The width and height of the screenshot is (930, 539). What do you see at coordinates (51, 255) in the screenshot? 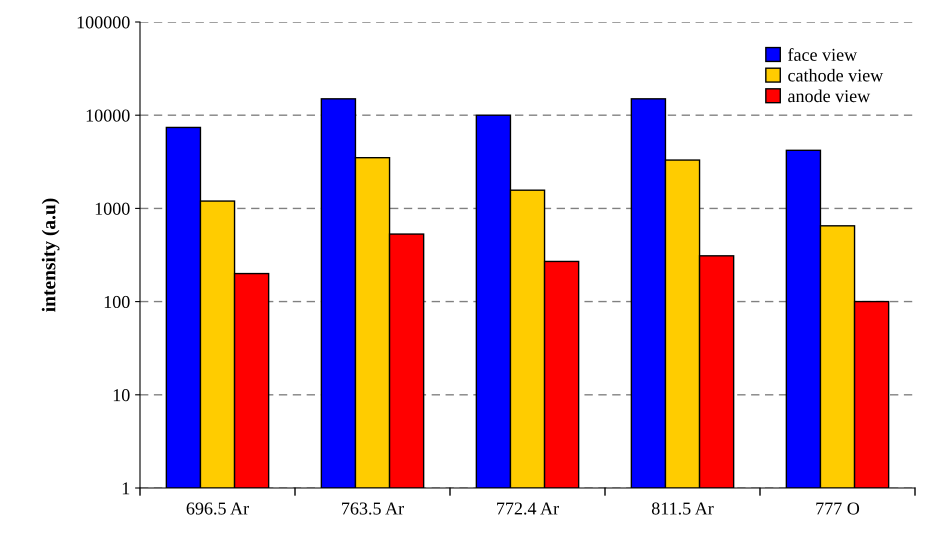
I see `y-axis-title: intensity (a.u)` at bounding box center [51, 255].